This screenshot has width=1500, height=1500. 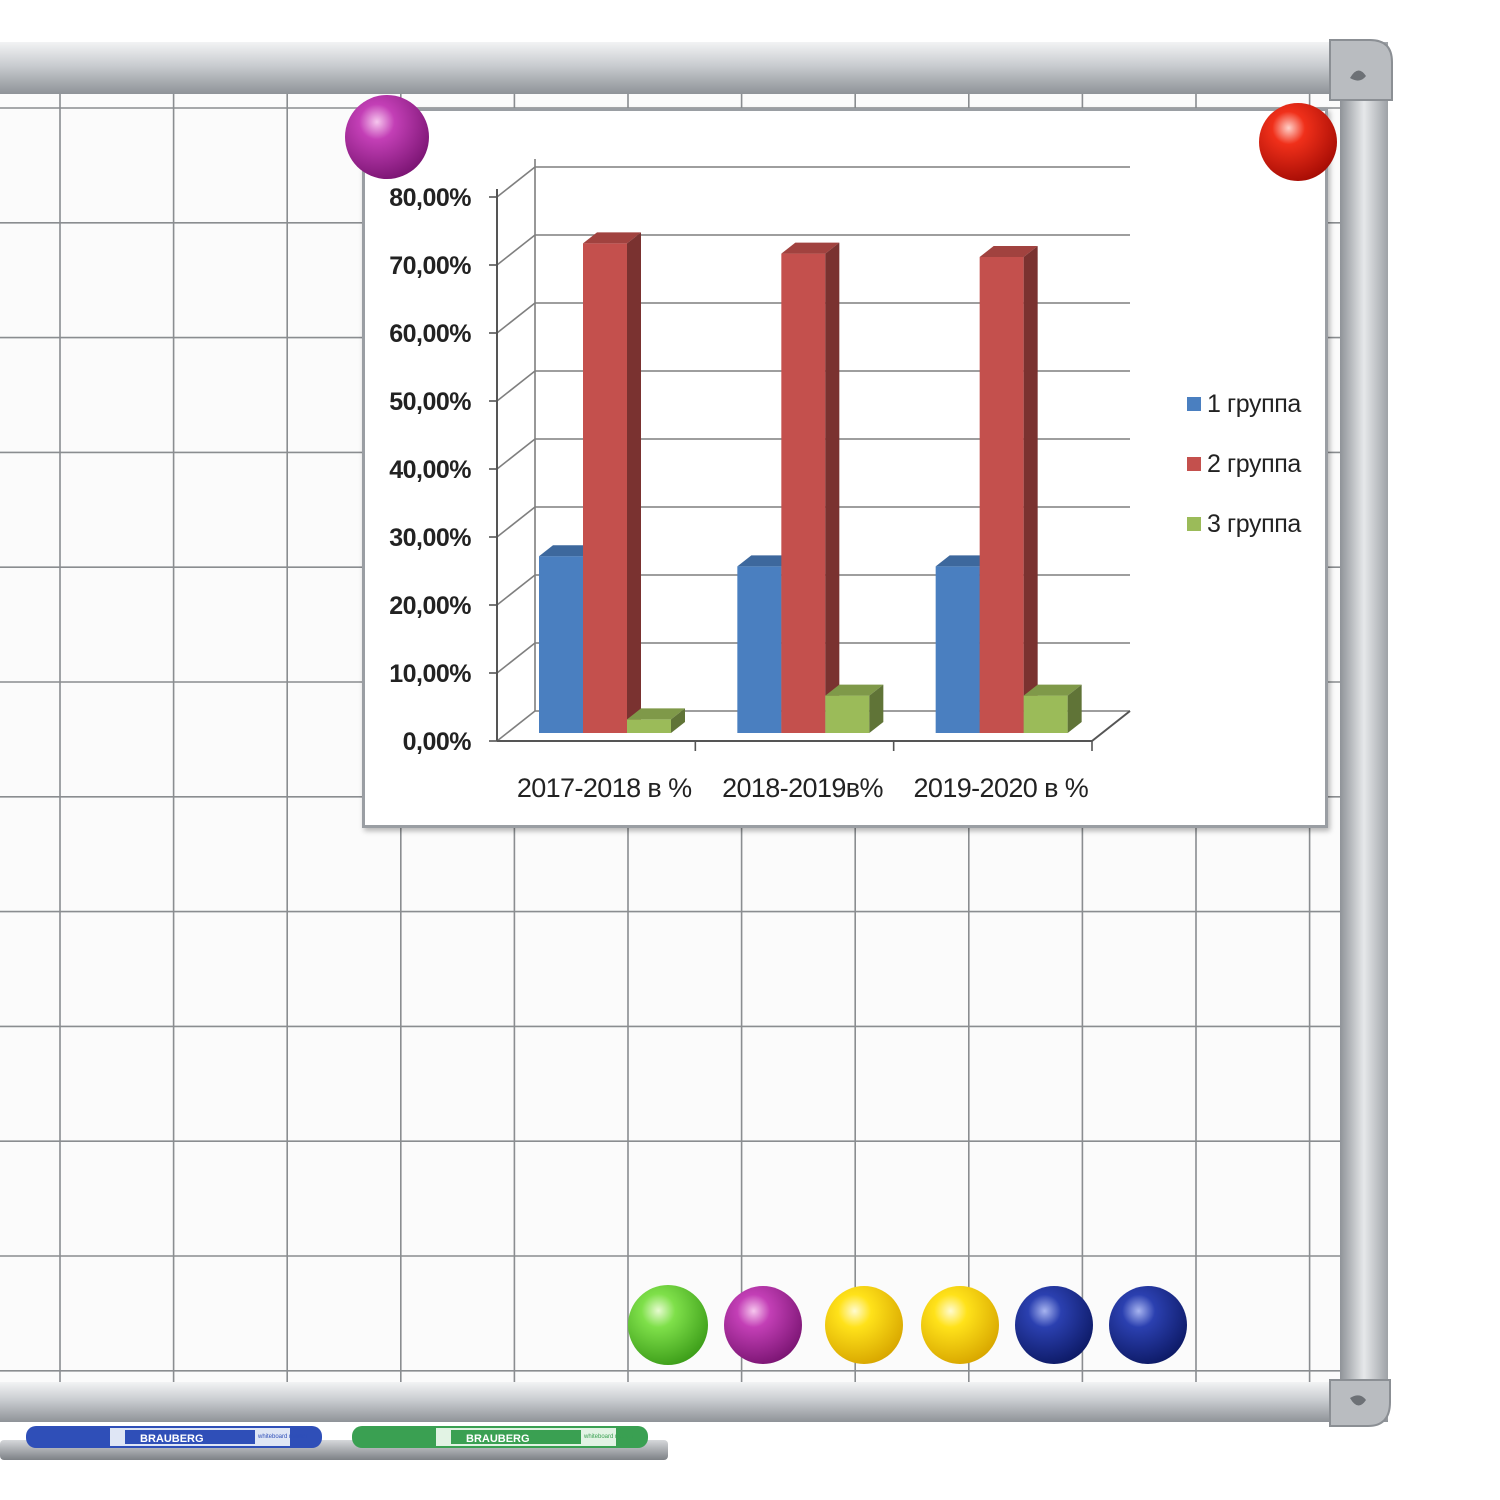 I want to click on board-frame-top, so click(x=690, y=68).